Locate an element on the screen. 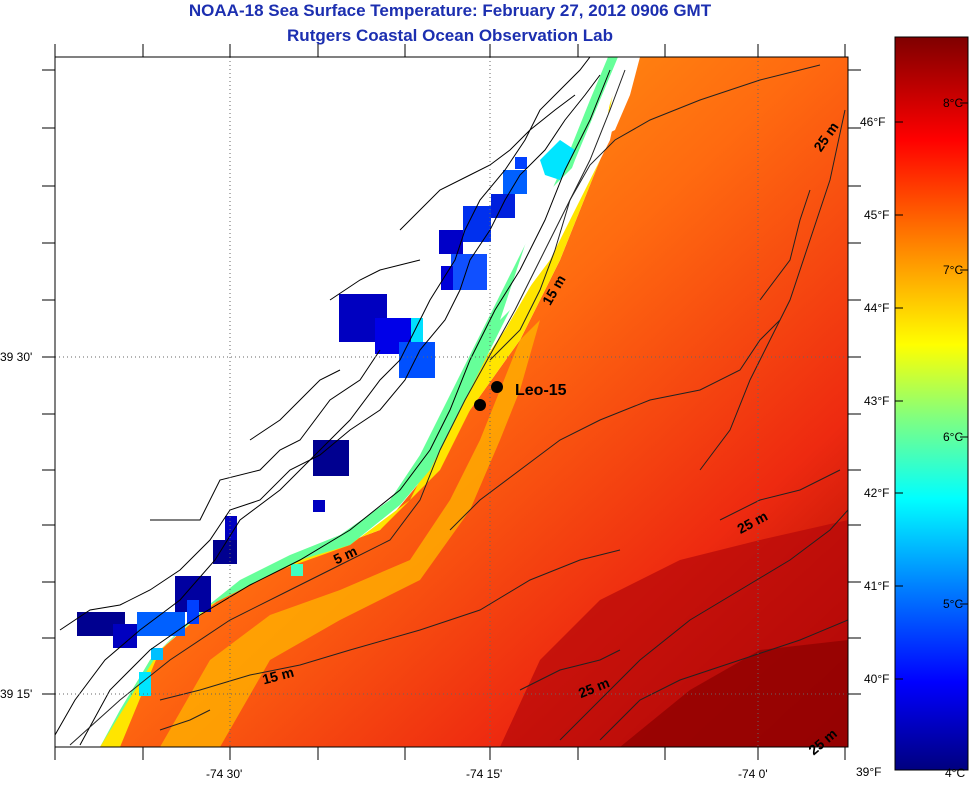  station-marker-secondary is located at coordinates (480, 405).